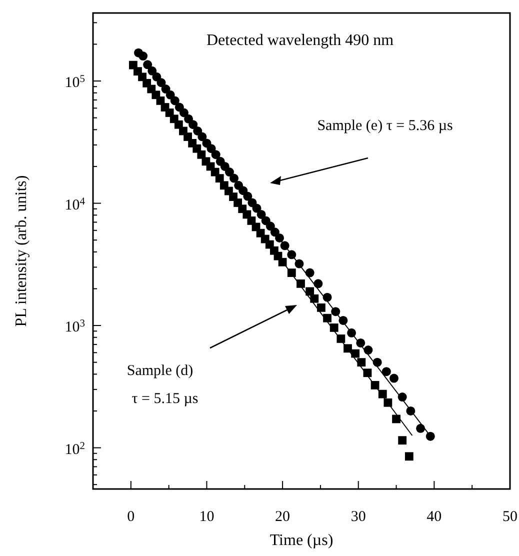 This screenshot has height=556, width=519. What do you see at coordinates (300, 40) in the screenshot?
I see `annotation: Detected wavelength 490 nm` at bounding box center [300, 40].